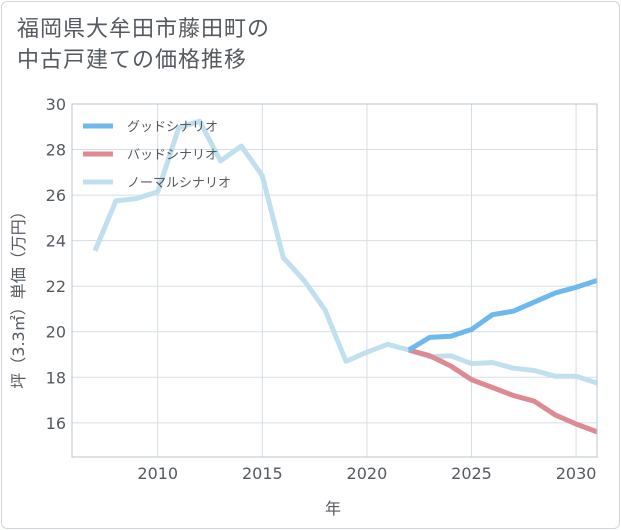 Image resolution: width=621 pixels, height=530 pixels. I want to click on y-tick-label: 26, so click(56, 195).